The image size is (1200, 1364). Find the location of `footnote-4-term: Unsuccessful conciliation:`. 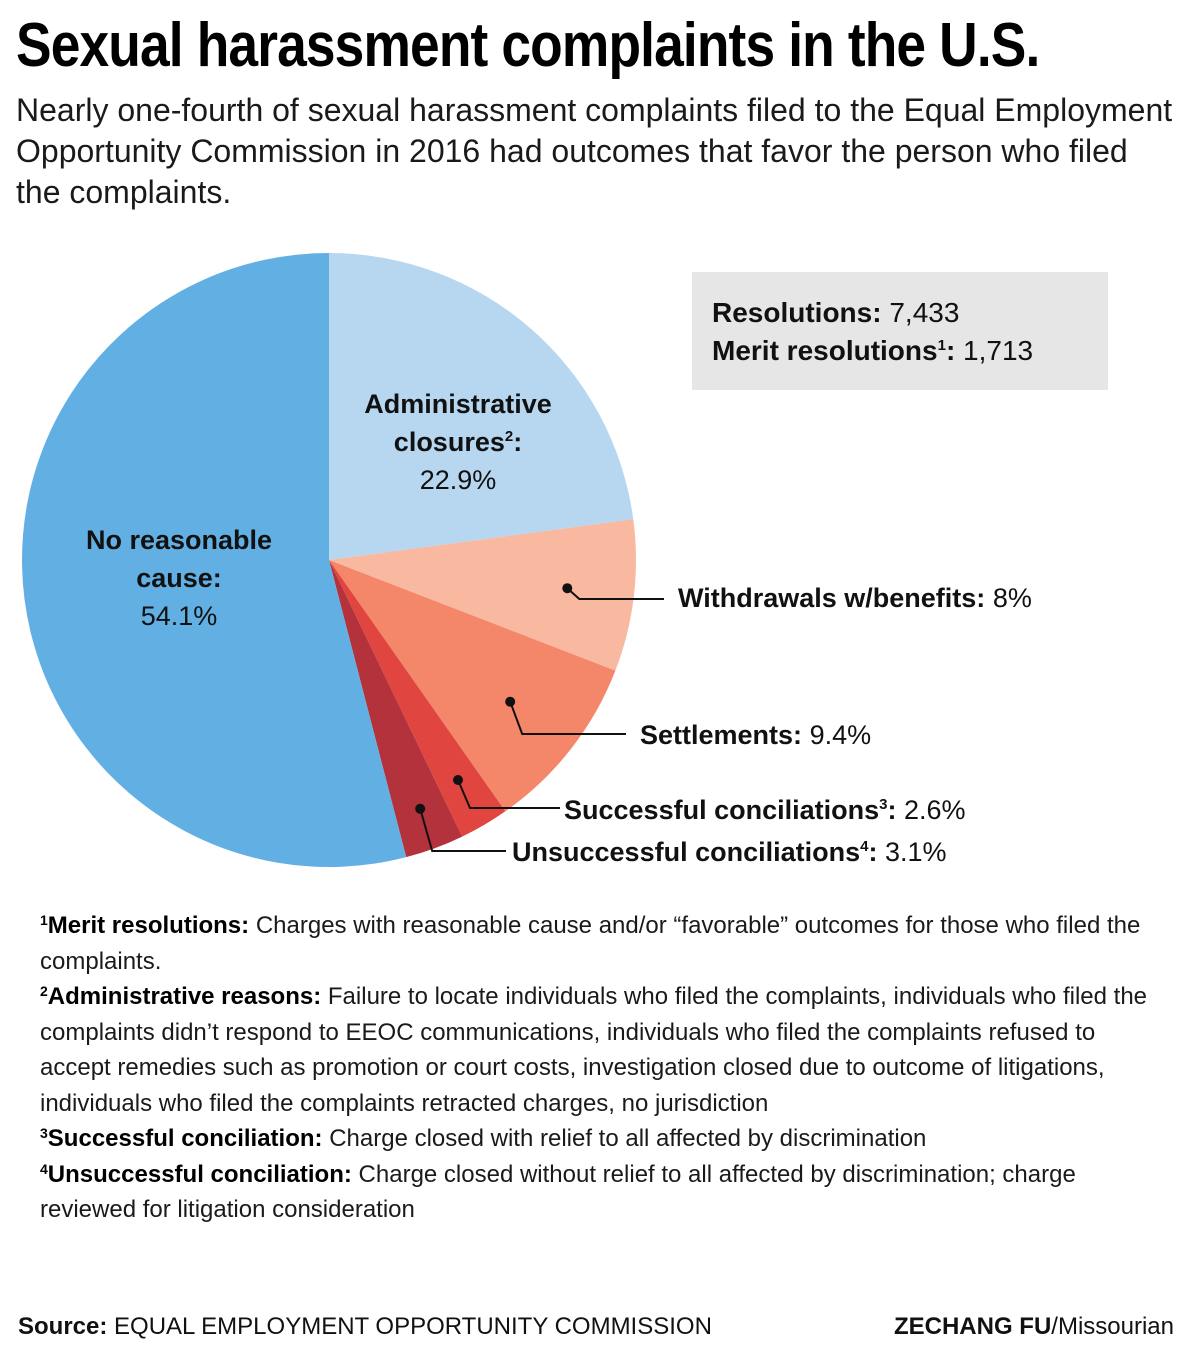

footnote-4-term: Unsuccessful conciliation: is located at coordinates (199, 1174).